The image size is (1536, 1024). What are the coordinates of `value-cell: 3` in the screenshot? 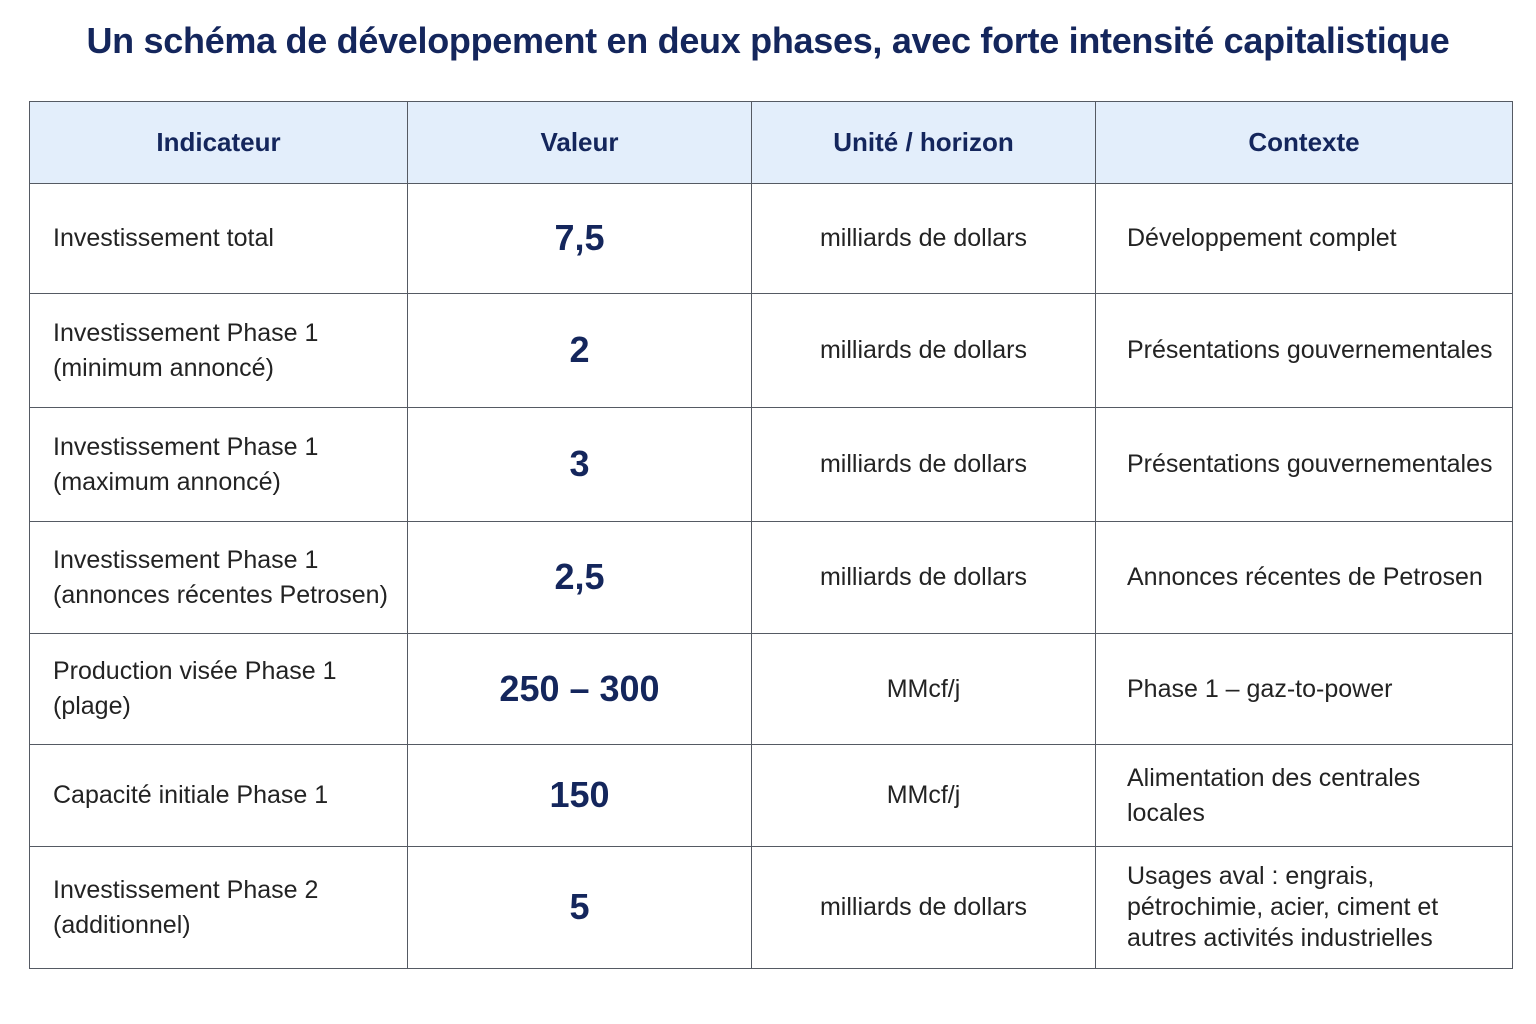 It's located at (579, 464).